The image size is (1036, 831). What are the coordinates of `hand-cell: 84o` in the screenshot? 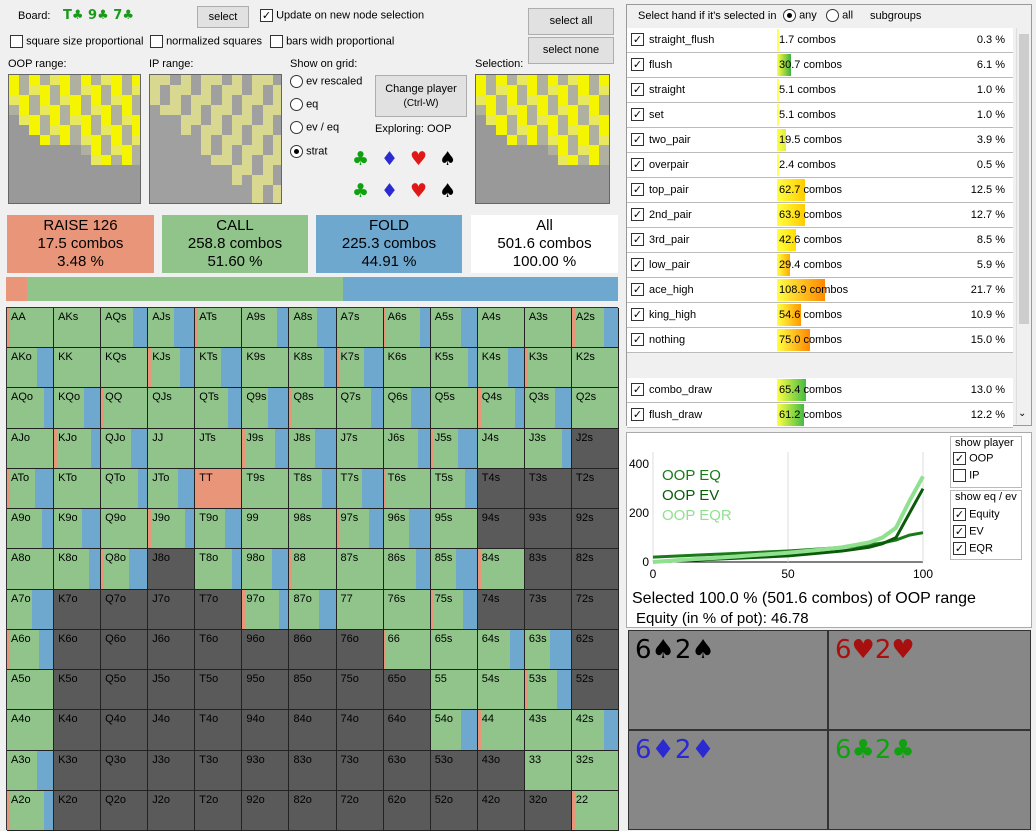 It's located at (313, 730).